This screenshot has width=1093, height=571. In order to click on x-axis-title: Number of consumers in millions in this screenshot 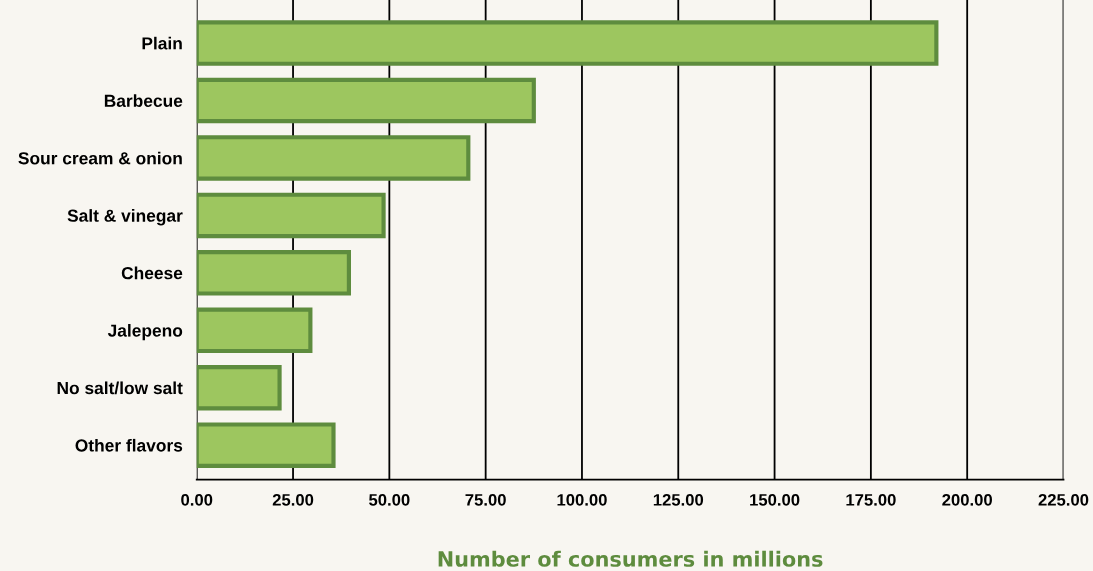, I will do `click(630, 558)`.